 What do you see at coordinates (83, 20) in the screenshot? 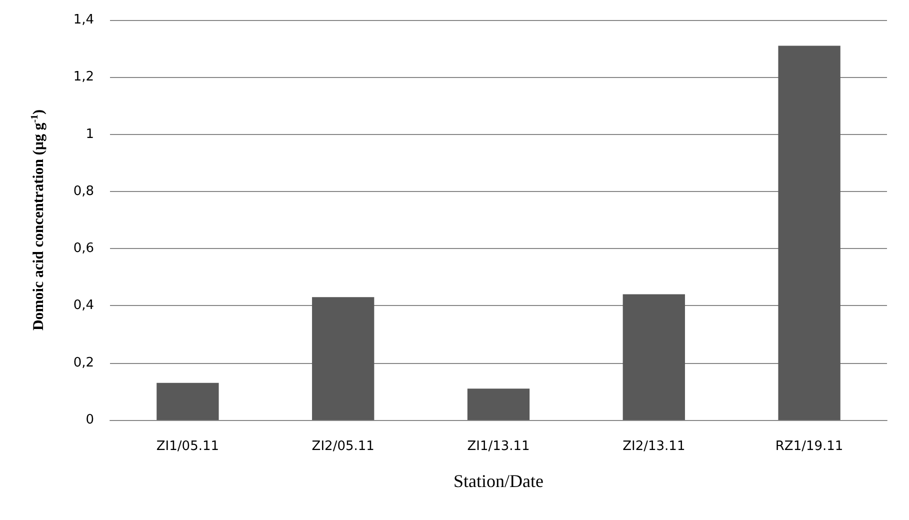
I see `y-tick-label: 1,4` at bounding box center [83, 20].